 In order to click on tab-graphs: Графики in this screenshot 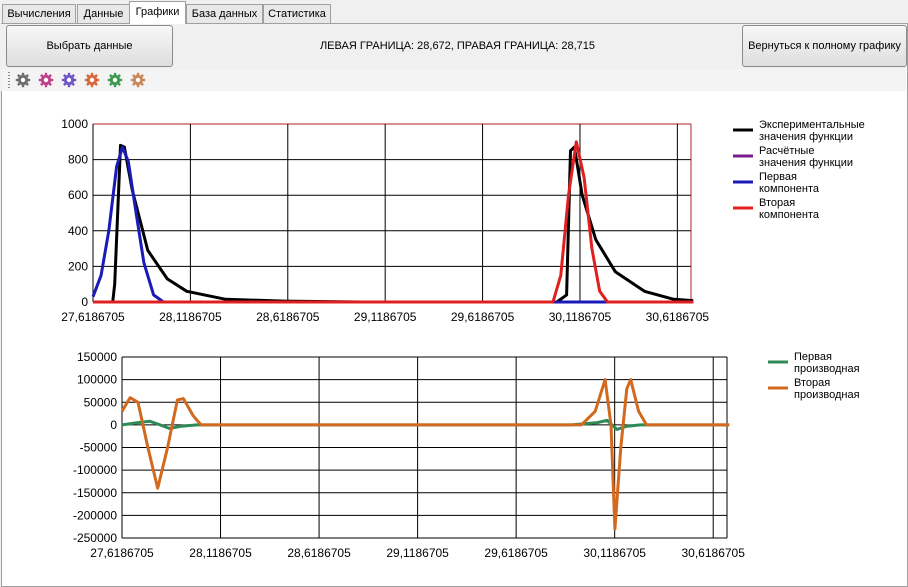, I will do `click(157, 12)`.